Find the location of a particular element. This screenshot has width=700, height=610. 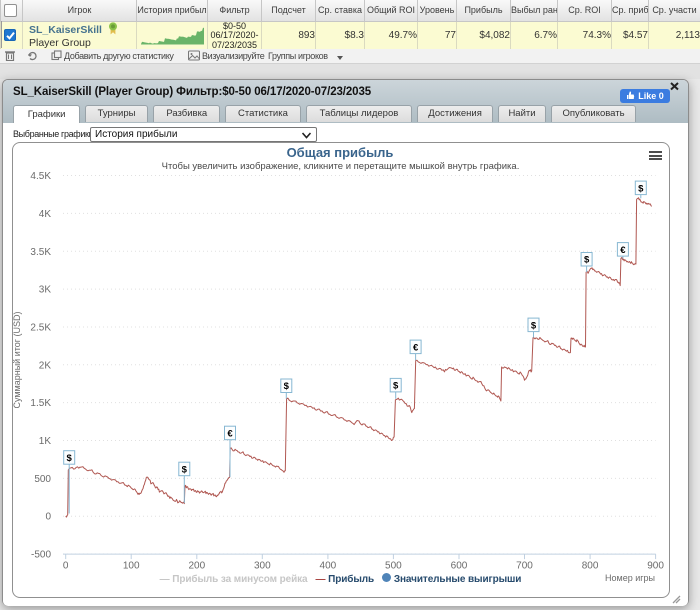

svg-text: 700 is located at coordinates (524, 566).